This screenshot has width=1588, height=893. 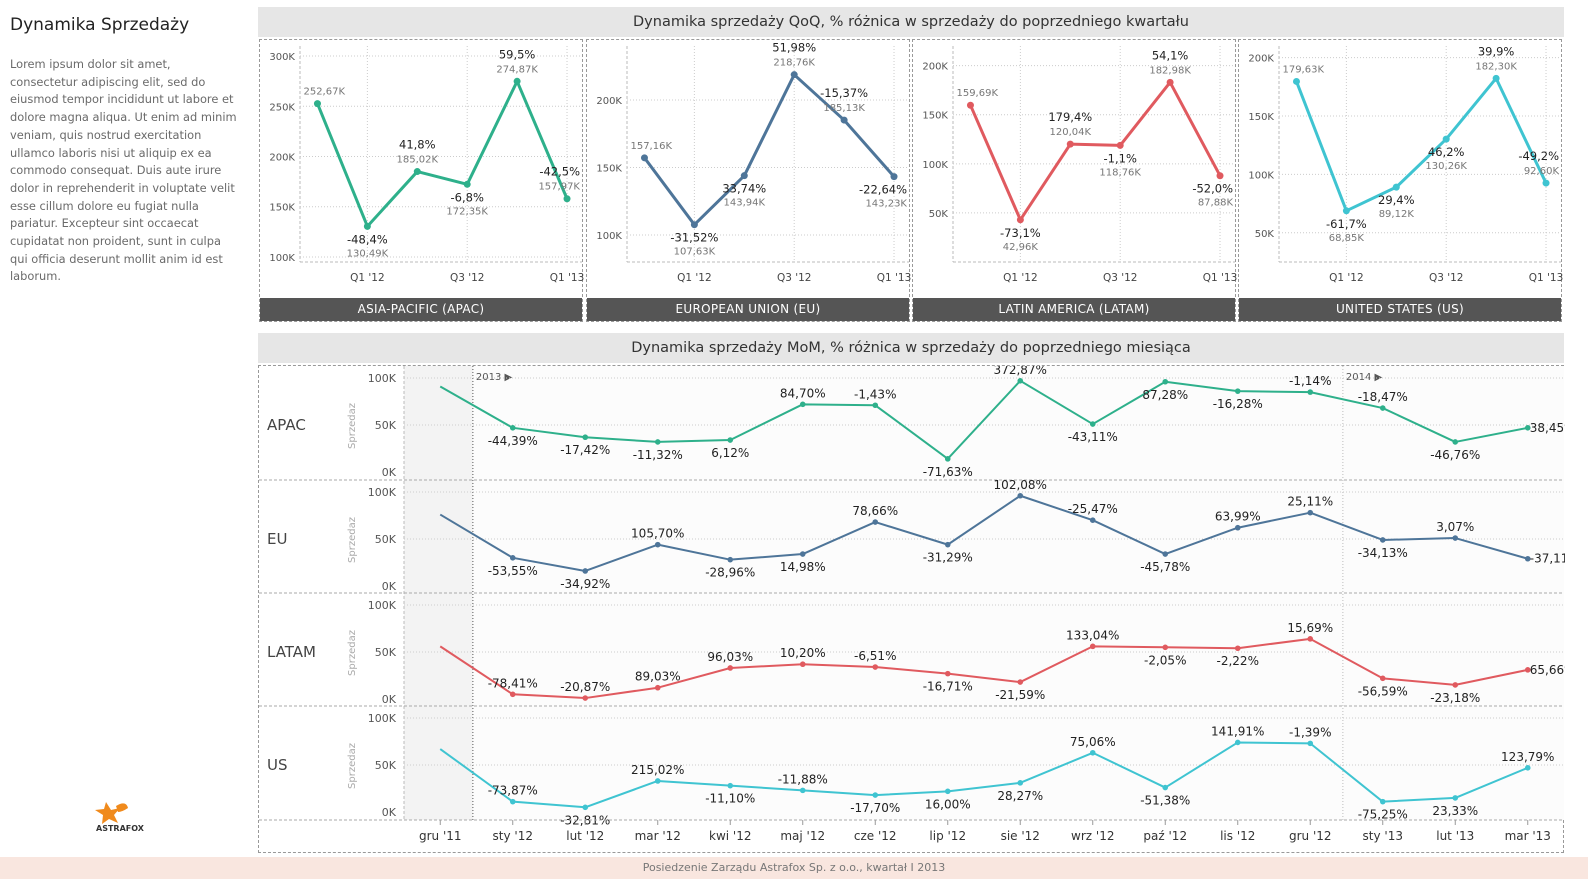 I want to click on pct-label: 141,91%, so click(x=1237, y=731).